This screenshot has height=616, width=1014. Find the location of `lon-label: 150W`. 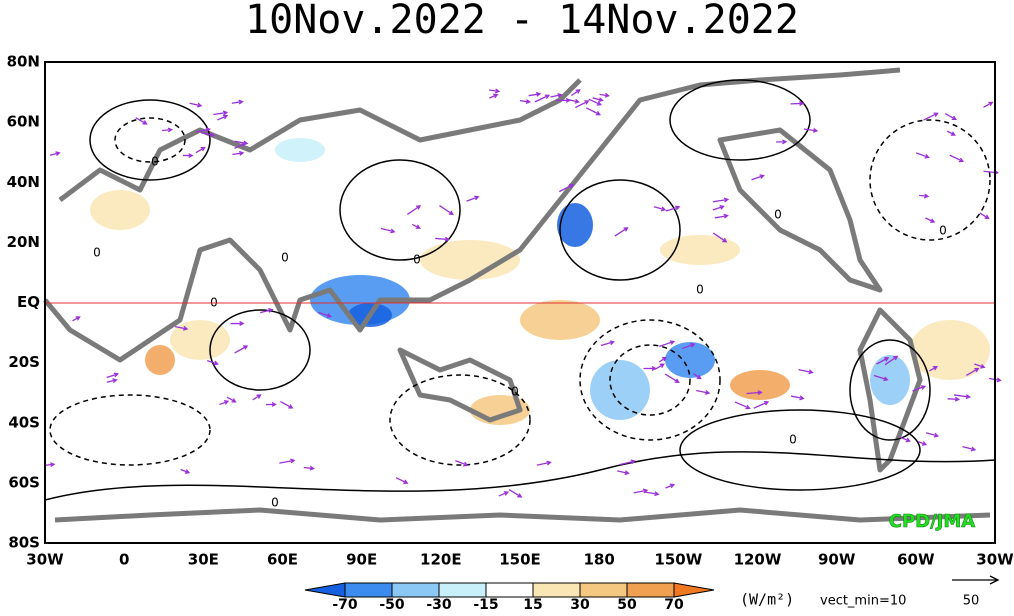

lon-label: 150W is located at coordinates (678, 560).